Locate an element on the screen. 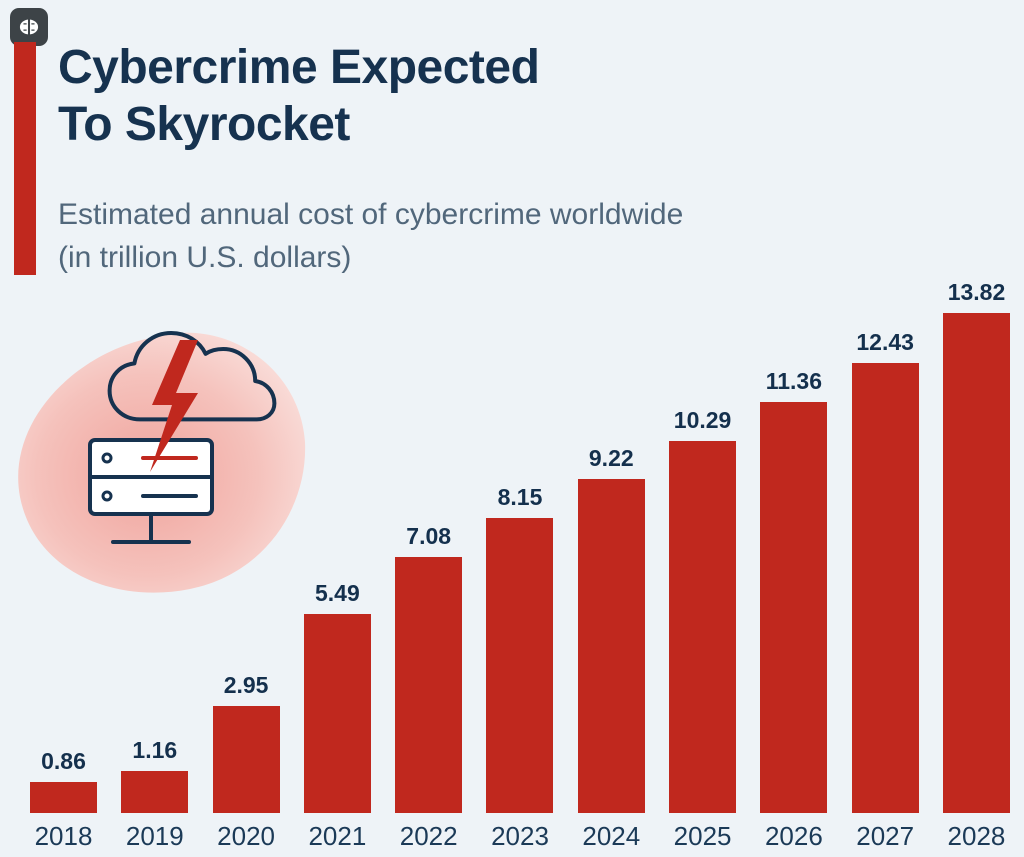  bar-value-label: 9.22 is located at coordinates (611, 458).